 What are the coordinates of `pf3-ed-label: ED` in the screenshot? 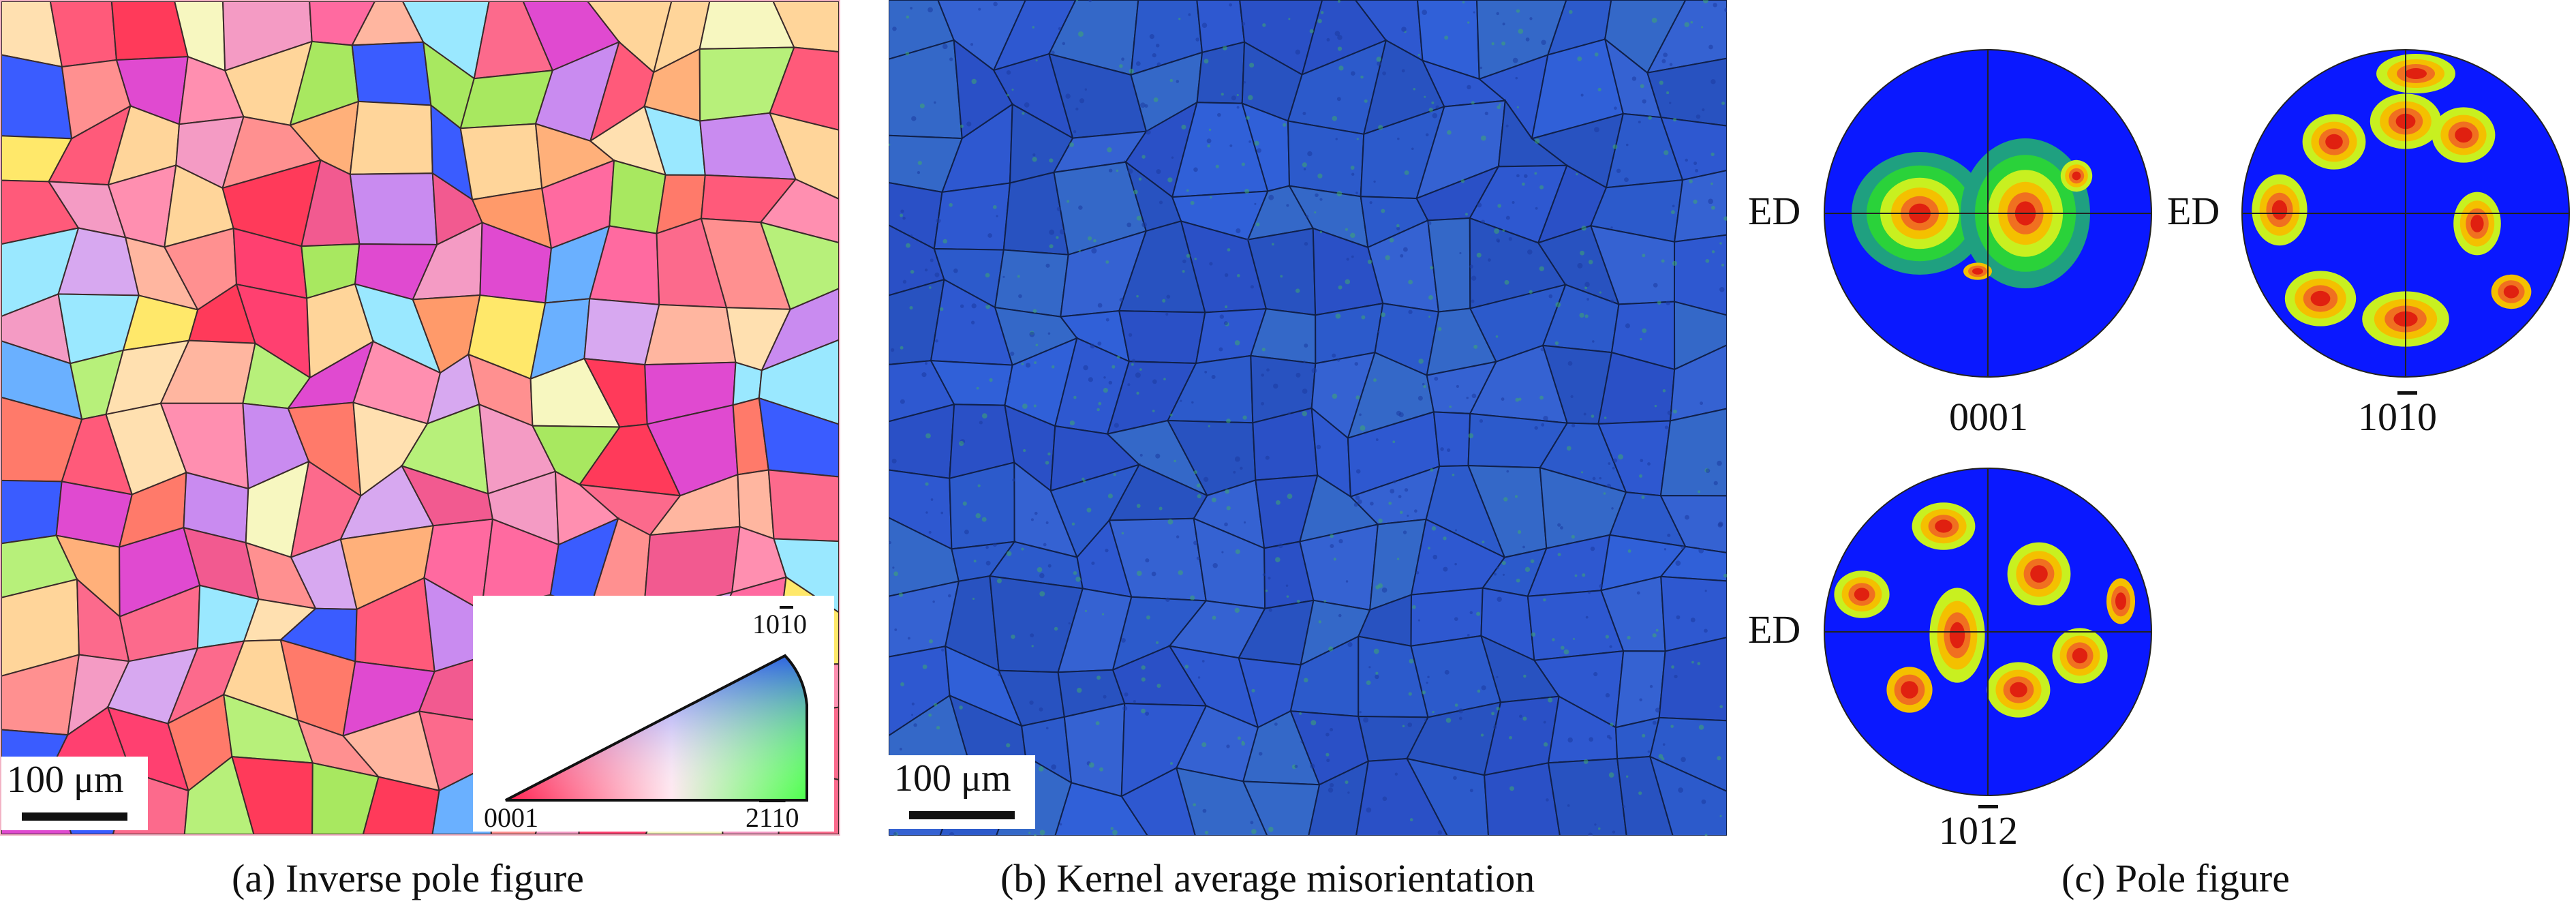 It's located at (1774, 629).